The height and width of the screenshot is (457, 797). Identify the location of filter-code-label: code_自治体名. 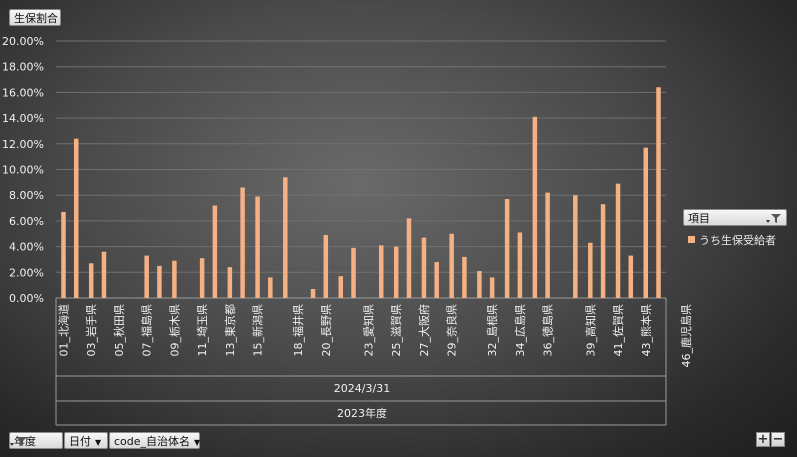
(152, 441).